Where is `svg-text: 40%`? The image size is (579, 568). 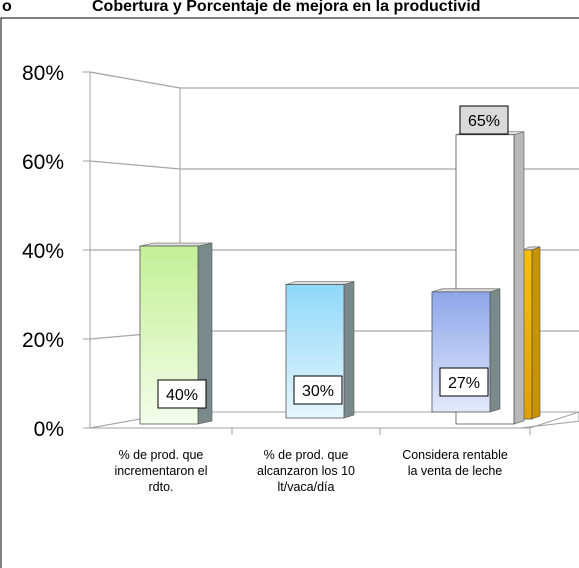
svg-text: 40% is located at coordinates (182, 395).